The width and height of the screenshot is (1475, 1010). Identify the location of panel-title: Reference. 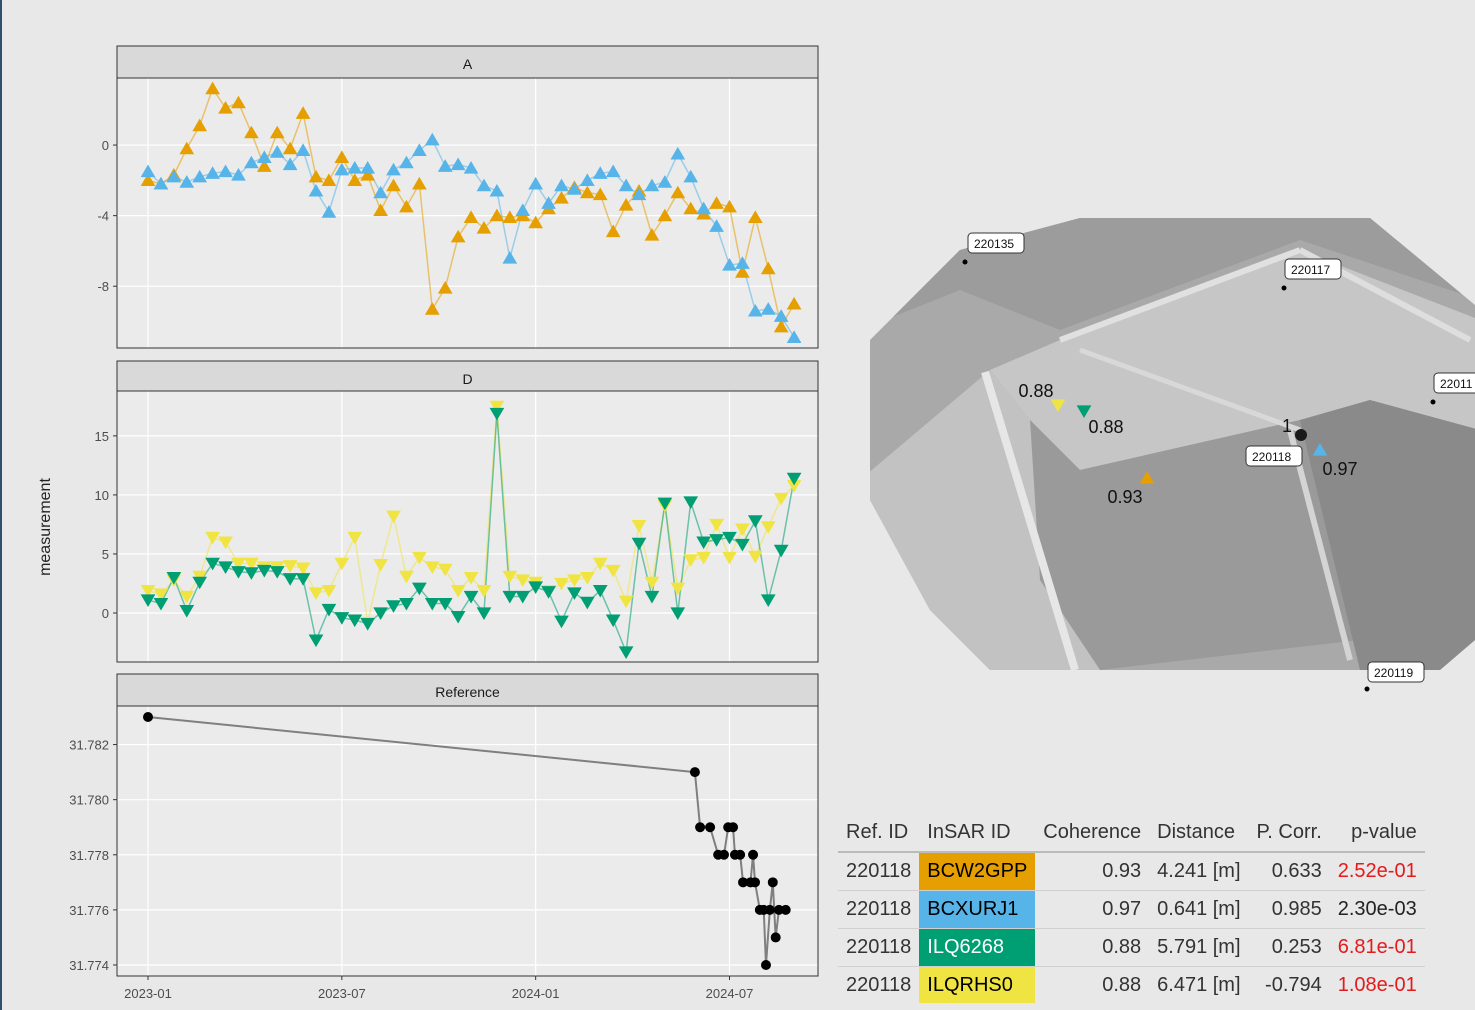
(467, 692).